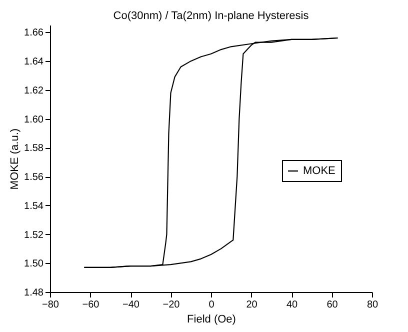  What do you see at coordinates (292, 305) in the screenshot?
I see `x-tick-label: 40` at bounding box center [292, 305].